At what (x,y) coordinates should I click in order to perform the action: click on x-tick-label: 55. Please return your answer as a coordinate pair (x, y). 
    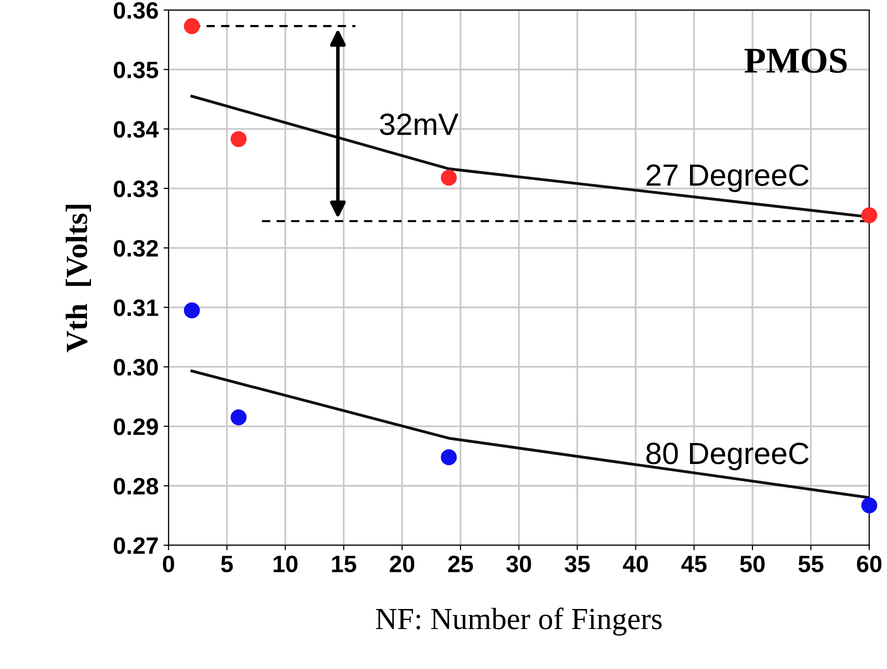
    Looking at the image, I should click on (811, 564).